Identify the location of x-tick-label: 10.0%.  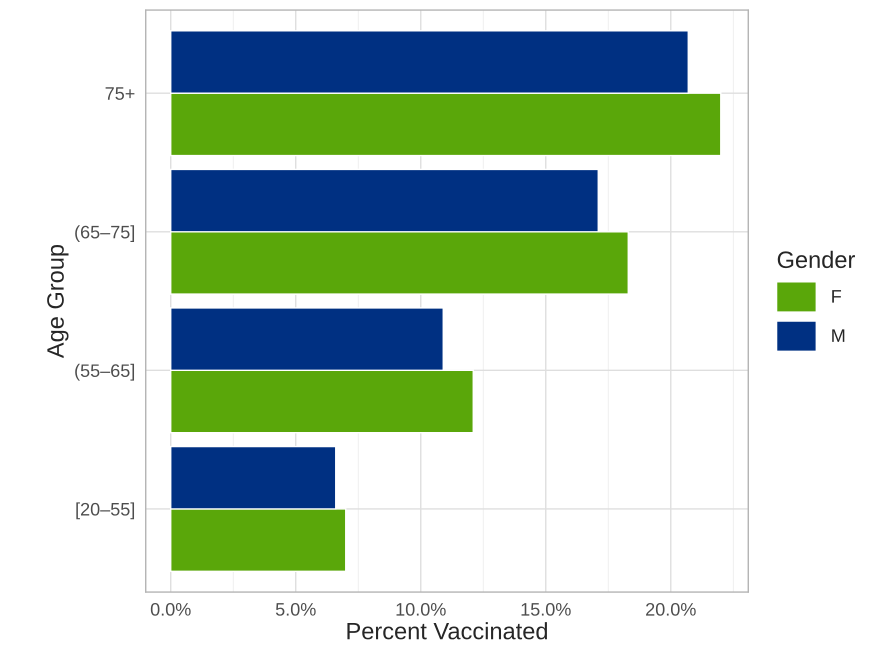
(421, 609).